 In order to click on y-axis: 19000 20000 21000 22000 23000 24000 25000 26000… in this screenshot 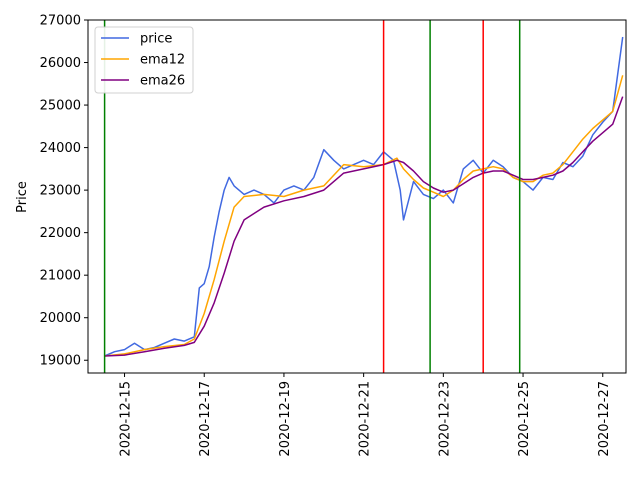, I will do `click(64, 191)`.